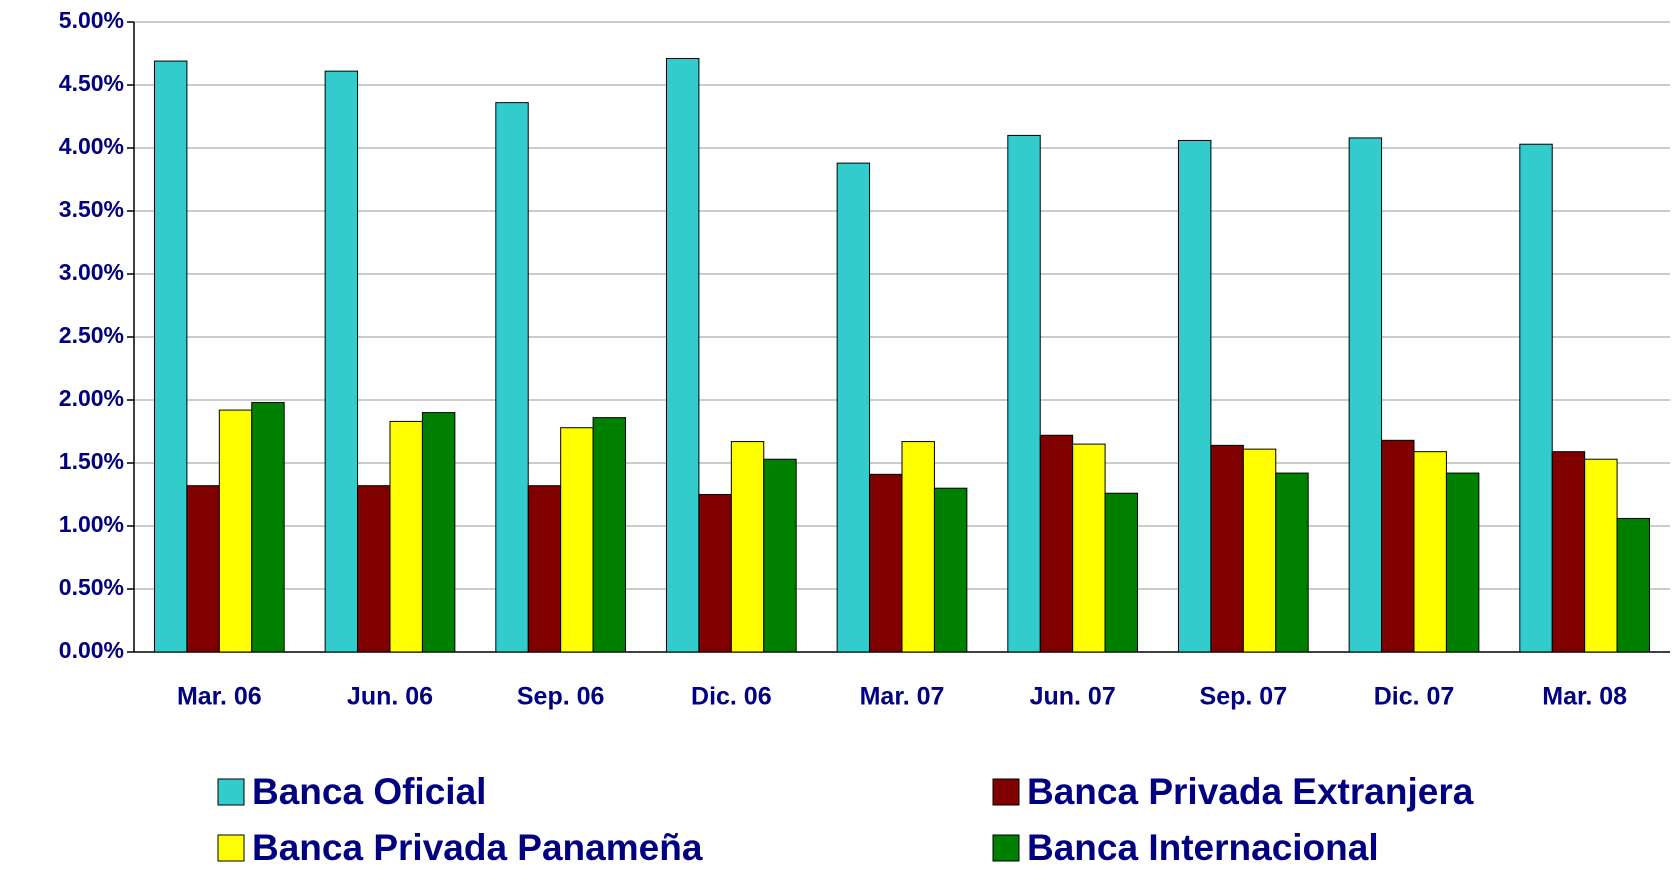 Image resolution: width=1677 pixels, height=871 pixels. I want to click on x-tick-label: Sep. 07, so click(1244, 697).